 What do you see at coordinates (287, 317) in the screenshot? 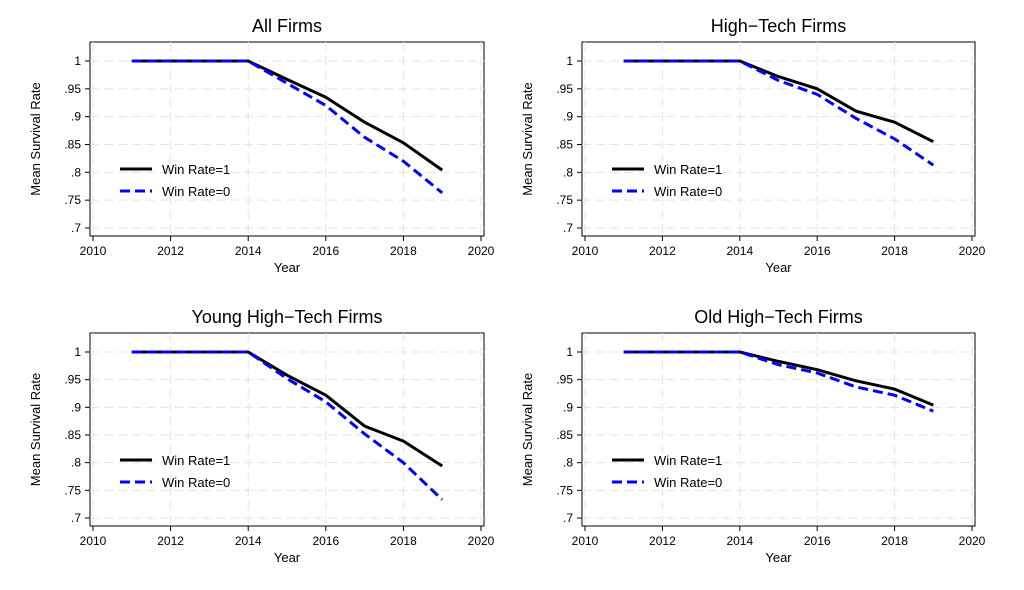
I see `panel-title: Young High−Tech Firms` at bounding box center [287, 317].